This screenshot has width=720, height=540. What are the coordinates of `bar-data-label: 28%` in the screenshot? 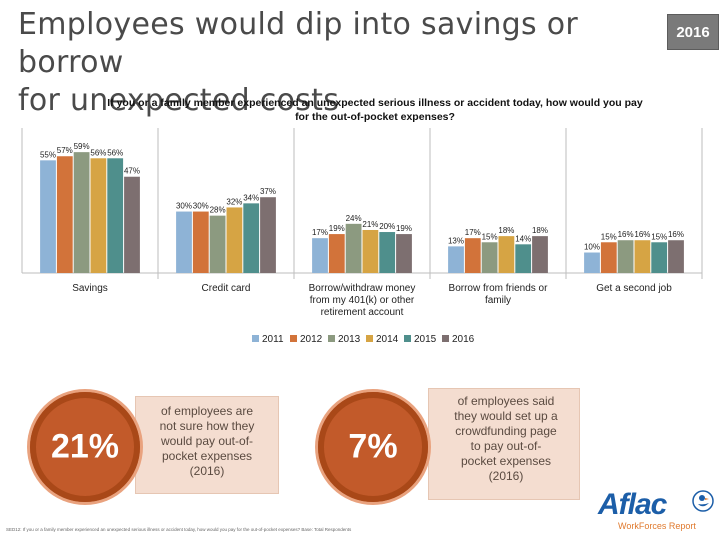 It's located at (218, 210).